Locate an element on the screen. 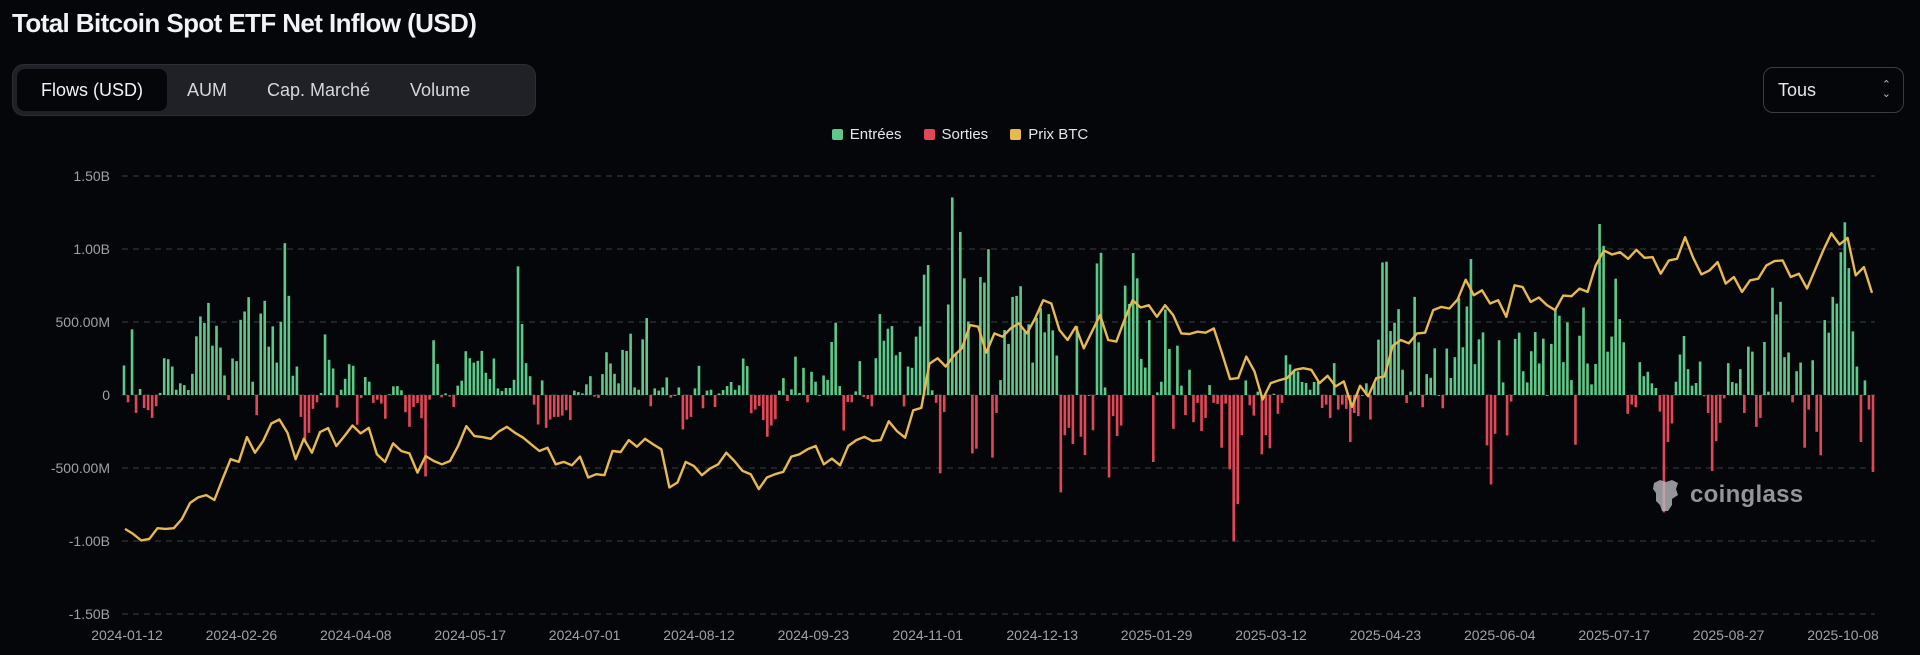 This screenshot has height=655, width=1920. tab-flows: Flows (USD) is located at coordinates (92, 90).